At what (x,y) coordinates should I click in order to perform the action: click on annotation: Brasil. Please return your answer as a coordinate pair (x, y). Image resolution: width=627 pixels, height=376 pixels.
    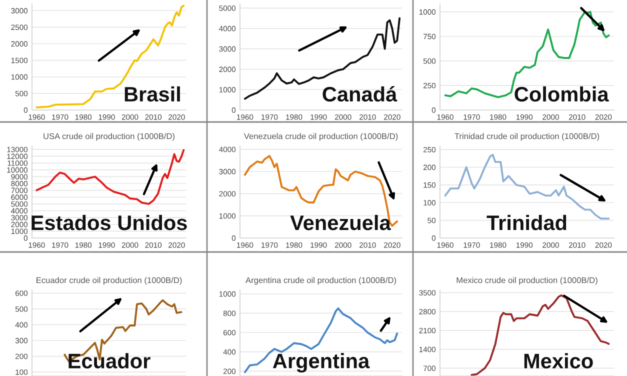
    Looking at the image, I should click on (152, 94).